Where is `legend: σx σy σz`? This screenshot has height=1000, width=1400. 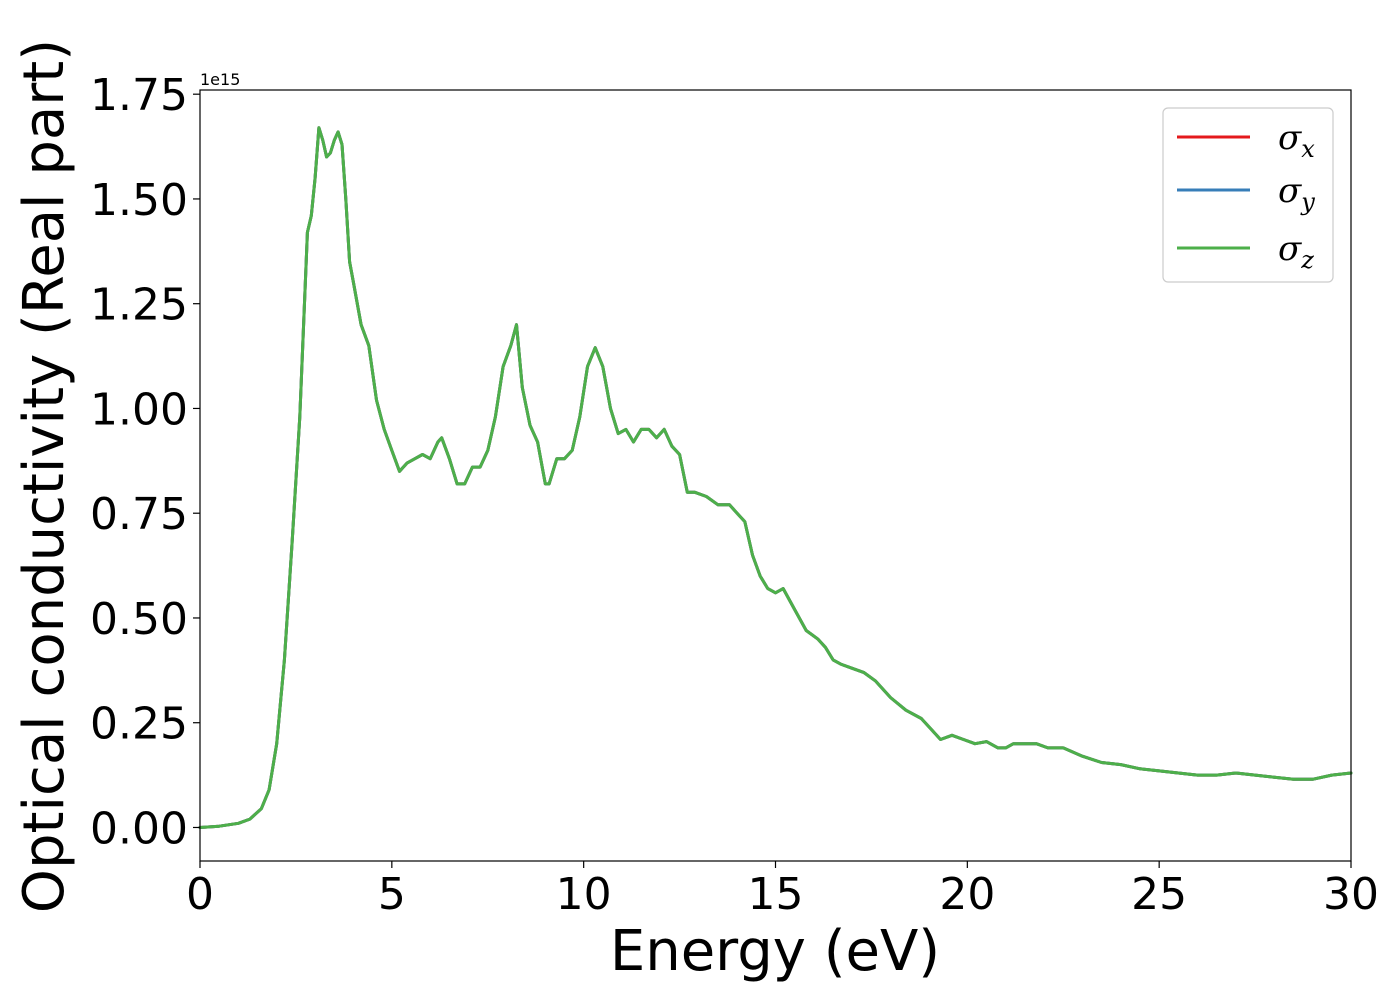
legend: σx σy σz is located at coordinates (1248, 195).